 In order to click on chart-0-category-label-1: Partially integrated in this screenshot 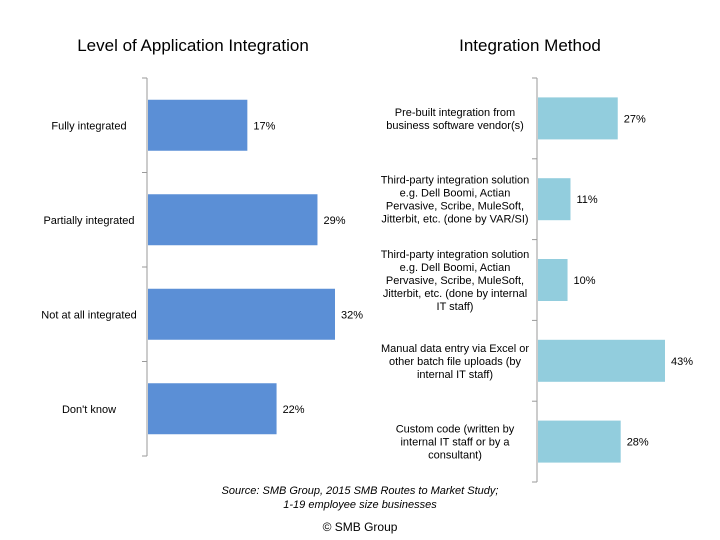, I will do `click(88, 221)`.